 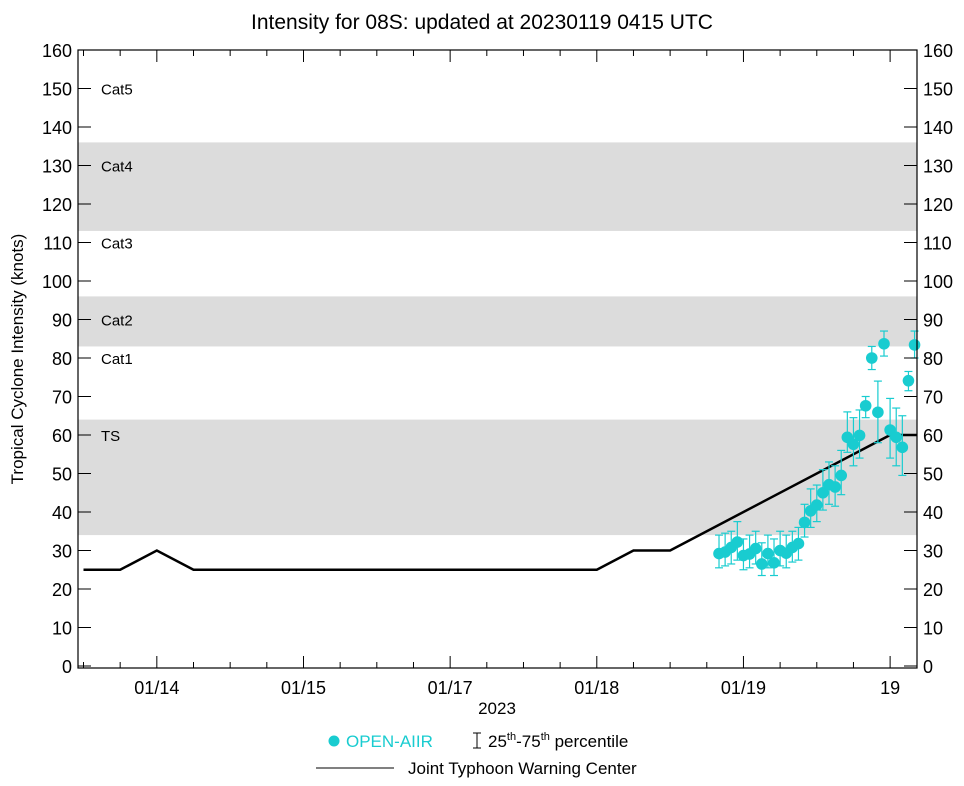 What do you see at coordinates (933, 513) in the screenshot?
I see `y-tick-label-right: 40` at bounding box center [933, 513].